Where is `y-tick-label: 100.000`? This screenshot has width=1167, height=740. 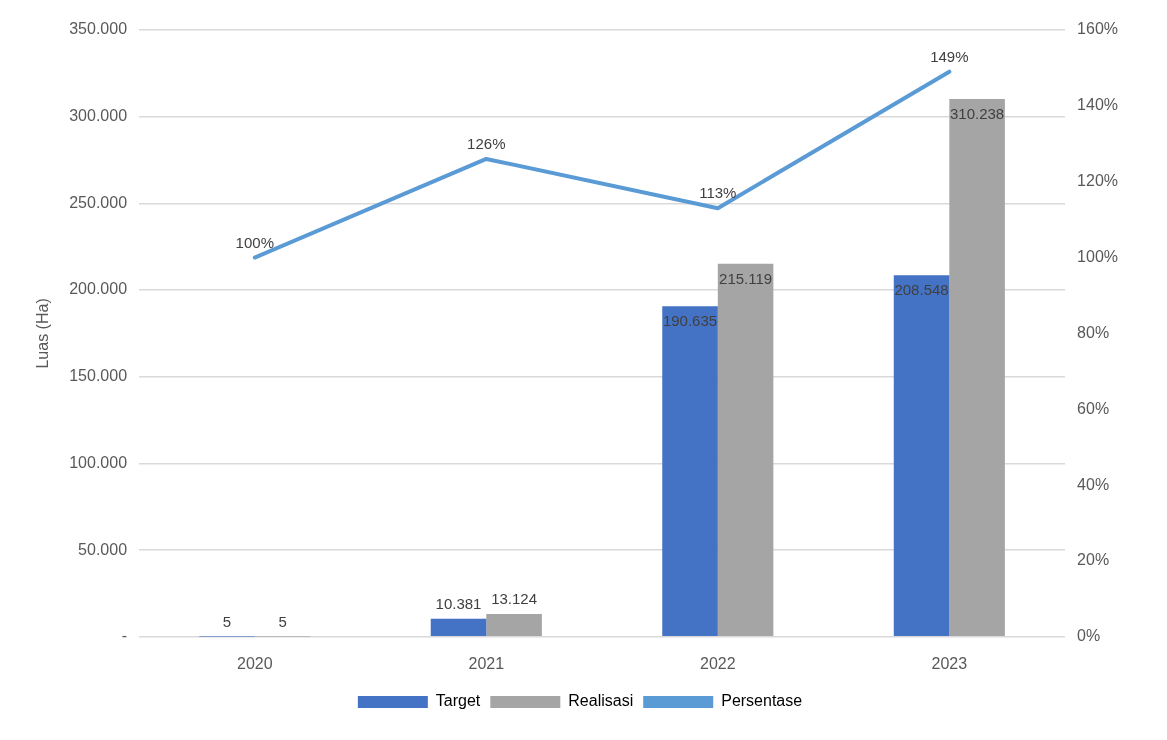 y-tick-label: 100.000 is located at coordinates (98, 462).